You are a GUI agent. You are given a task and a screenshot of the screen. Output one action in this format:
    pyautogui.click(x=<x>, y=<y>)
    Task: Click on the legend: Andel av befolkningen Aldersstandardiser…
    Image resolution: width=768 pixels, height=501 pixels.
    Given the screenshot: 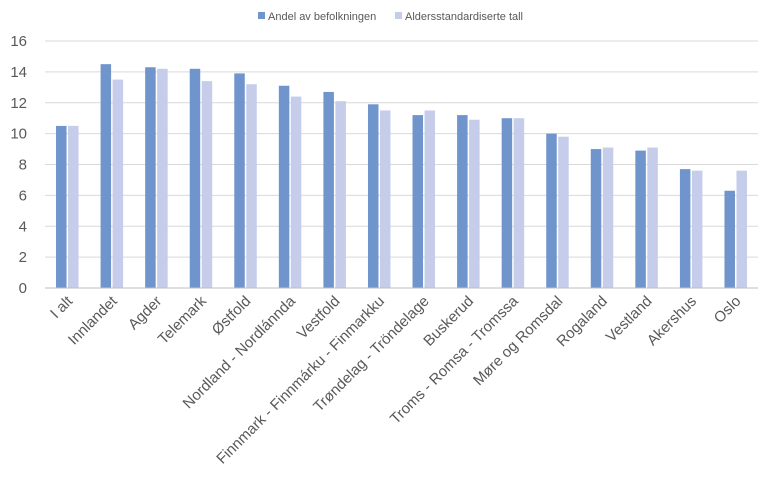 What is the action you would take?
    pyautogui.click(x=390, y=17)
    